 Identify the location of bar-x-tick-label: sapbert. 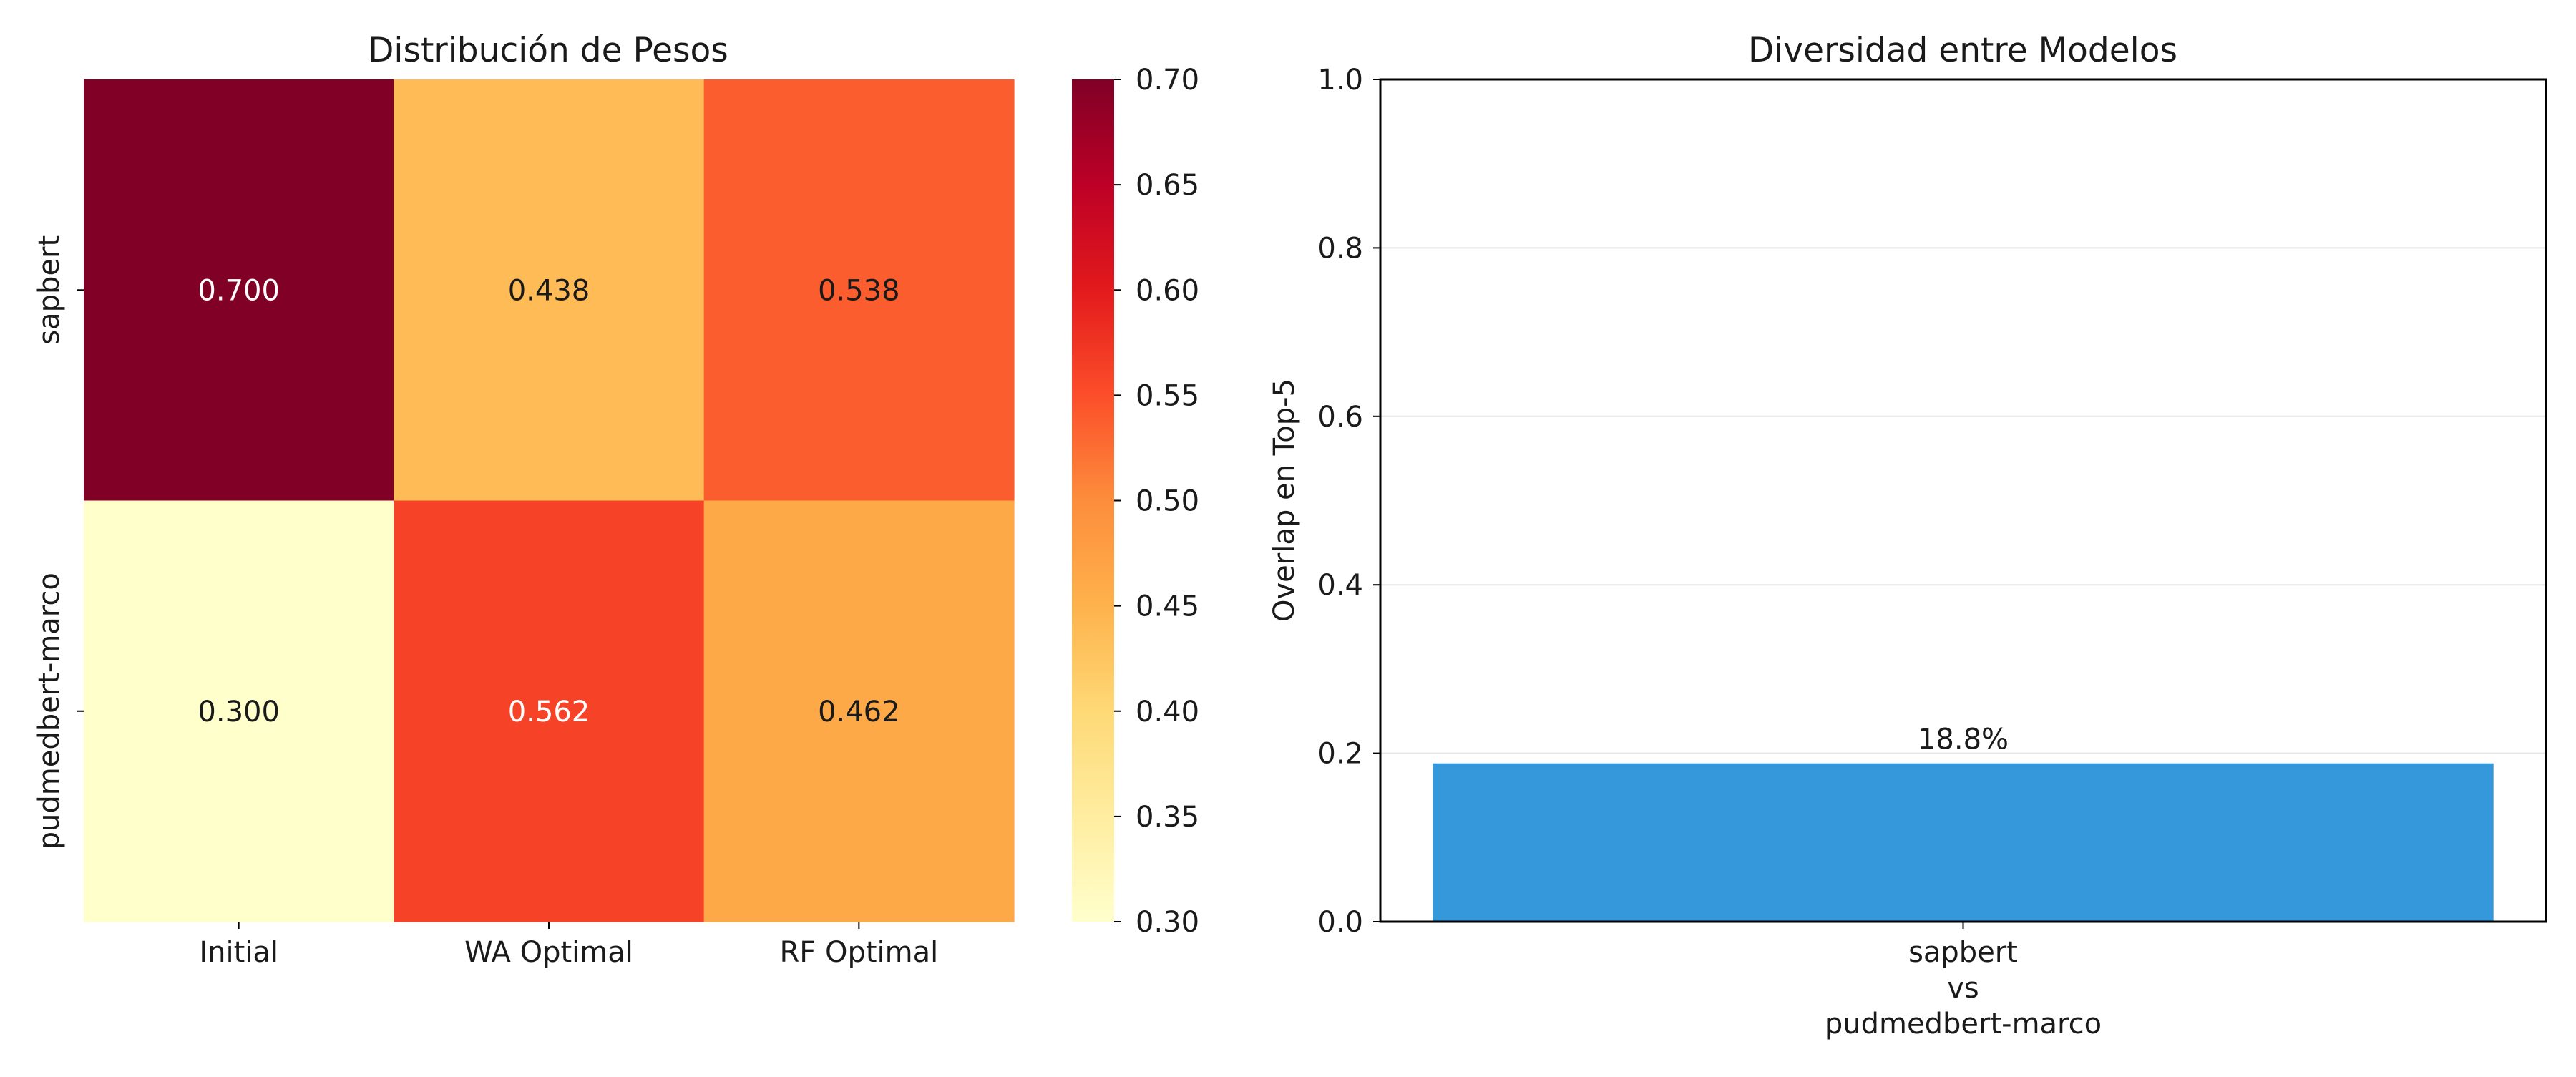
(1963, 952).